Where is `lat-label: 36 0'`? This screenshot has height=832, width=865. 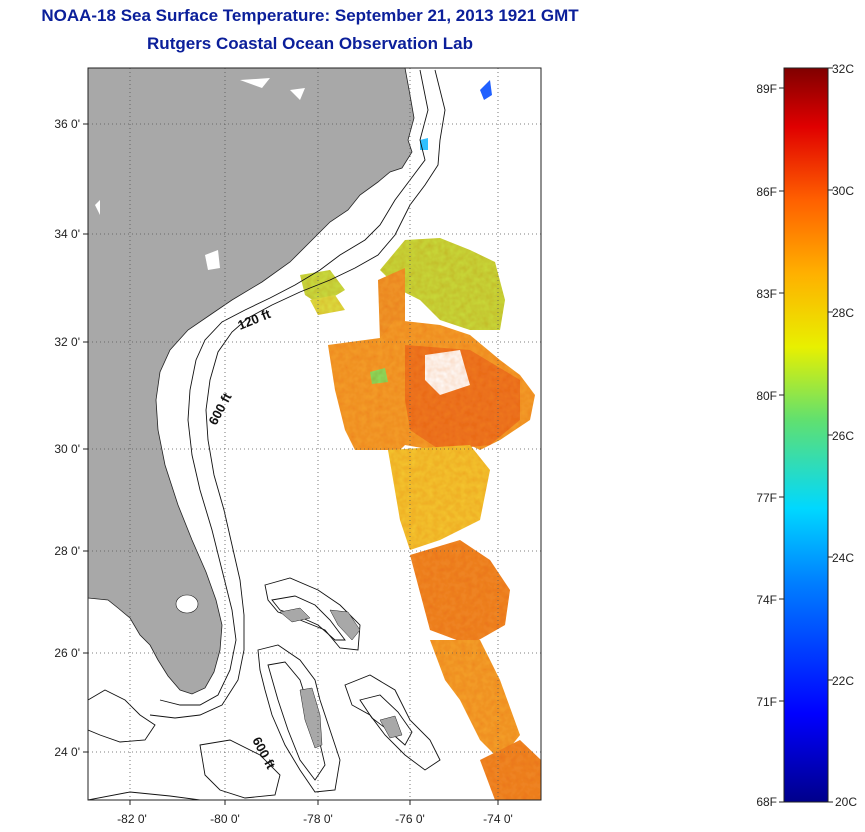
lat-label: 36 0' is located at coordinates (67, 124).